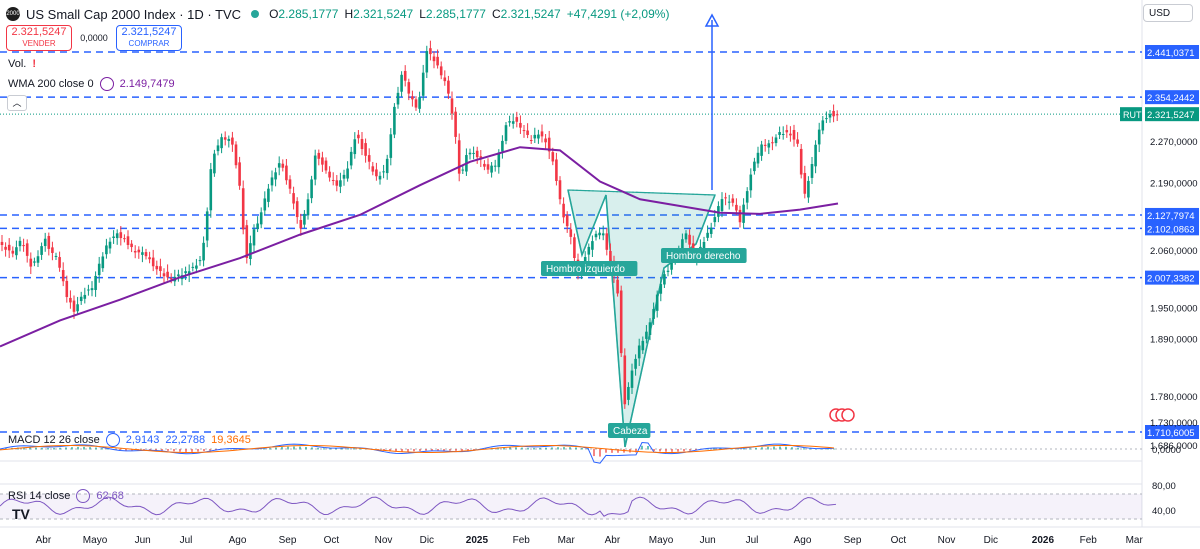  I want to click on time-tick-label: Oct, so click(899, 540).